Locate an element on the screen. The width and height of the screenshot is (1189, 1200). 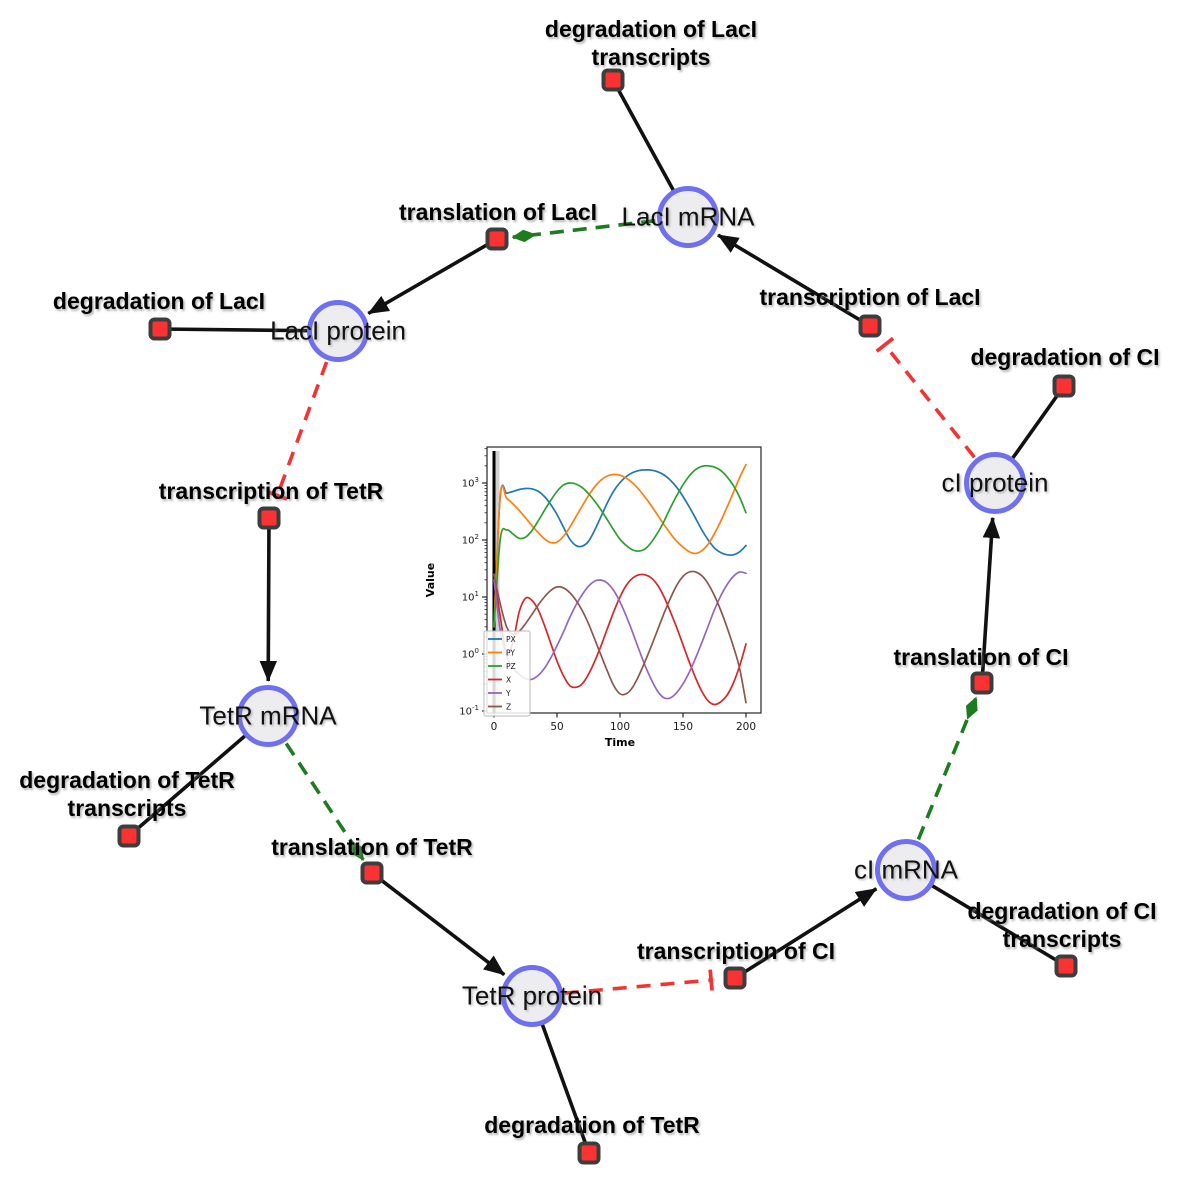
chart-ytick-label: 10⁻¹ is located at coordinates (469, 711).